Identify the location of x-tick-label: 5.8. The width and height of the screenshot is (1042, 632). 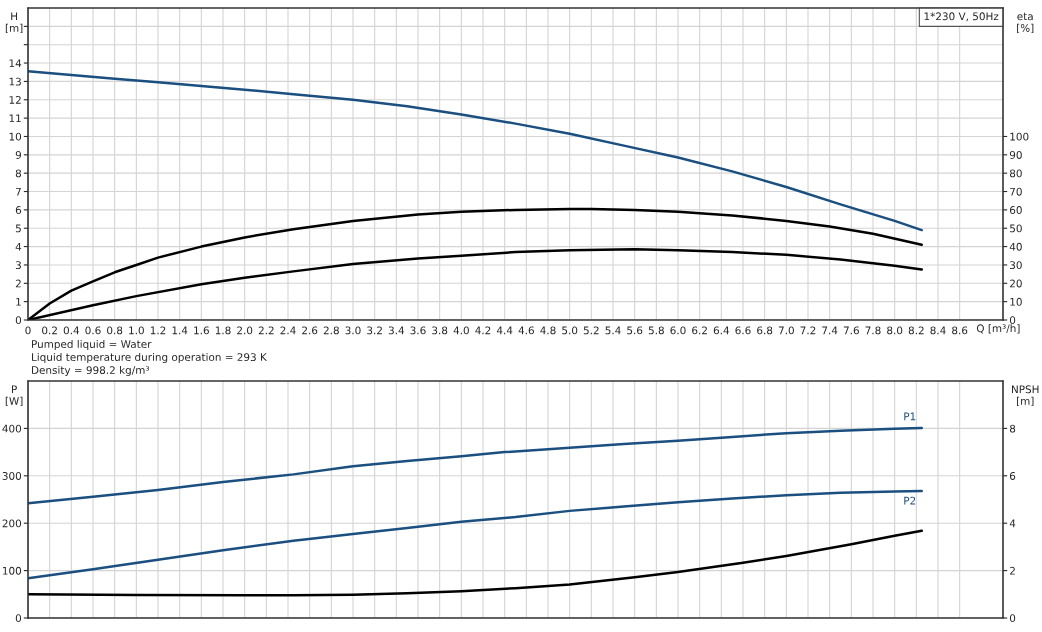
(656, 330).